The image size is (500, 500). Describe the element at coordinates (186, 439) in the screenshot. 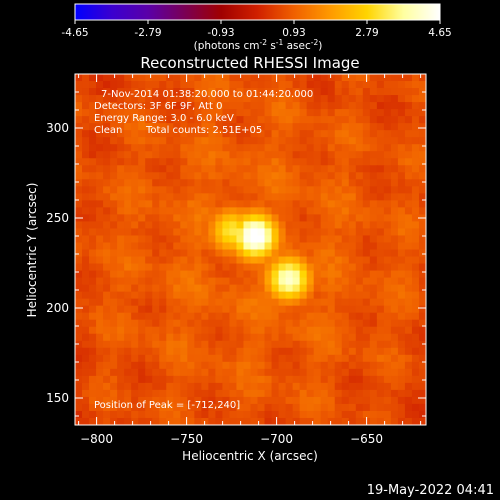

I see `x-tick-label: −750` at that location.